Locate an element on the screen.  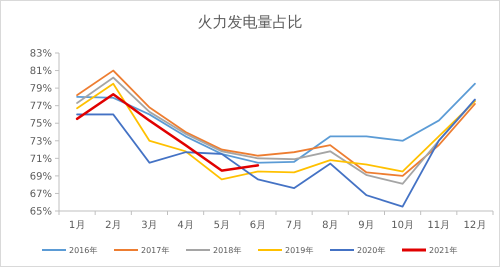
y-tick-label: 83% is located at coordinates (41, 54).